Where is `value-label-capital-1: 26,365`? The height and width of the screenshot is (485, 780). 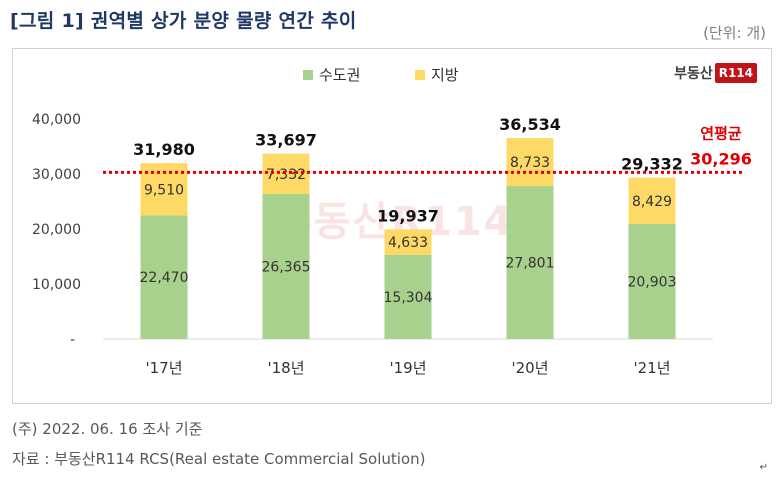 value-label-capital-1: 26,365 is located at coordinates (286, 267).